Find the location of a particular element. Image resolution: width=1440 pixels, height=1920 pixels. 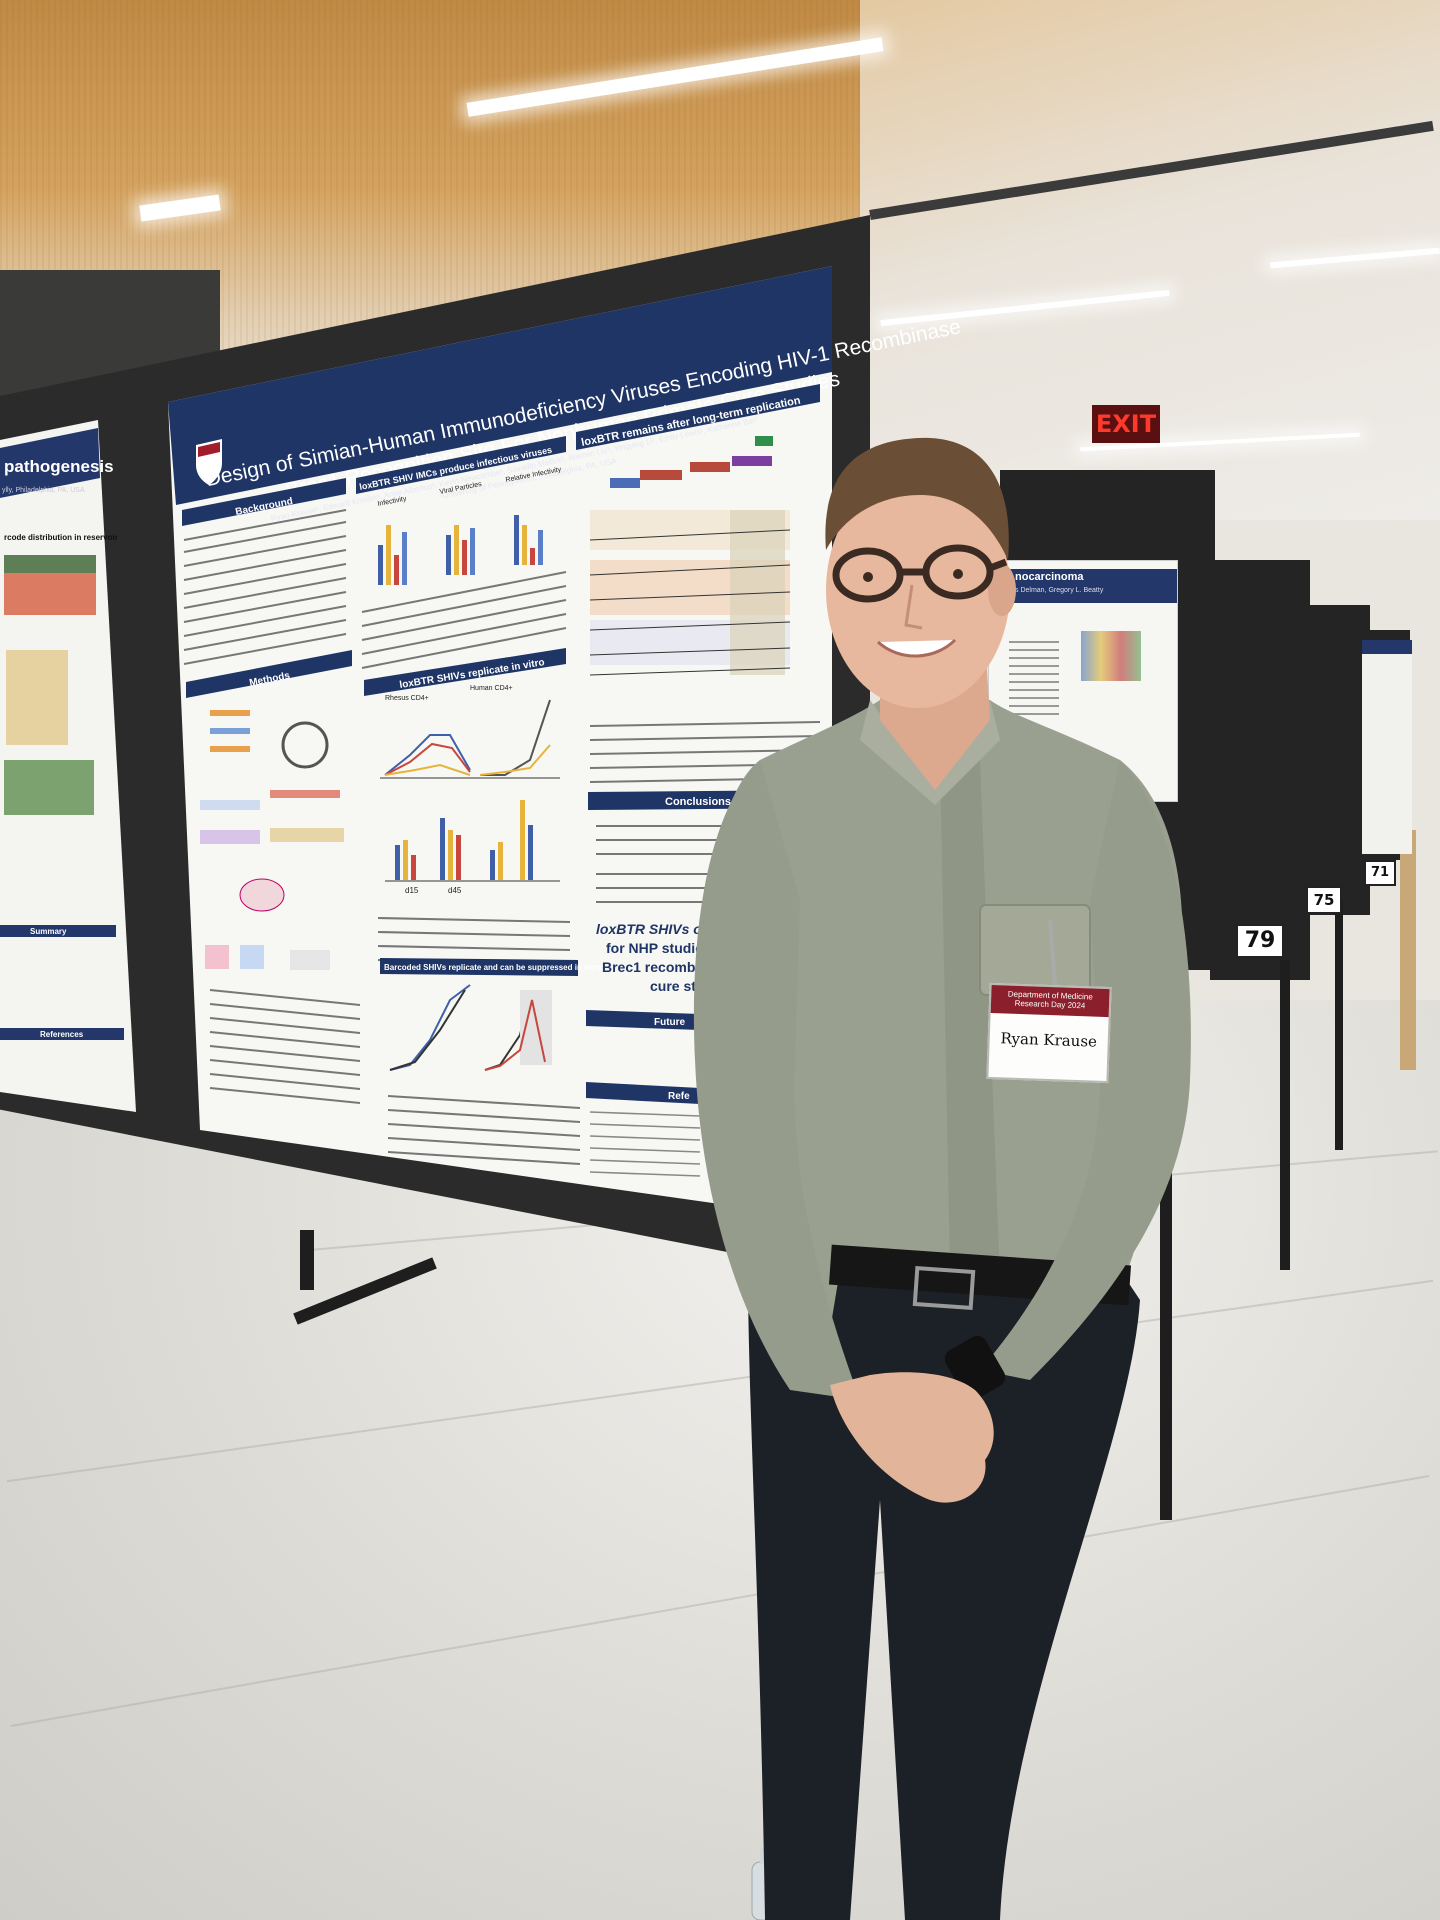

left-arm is located at coordinates (776, 1080).